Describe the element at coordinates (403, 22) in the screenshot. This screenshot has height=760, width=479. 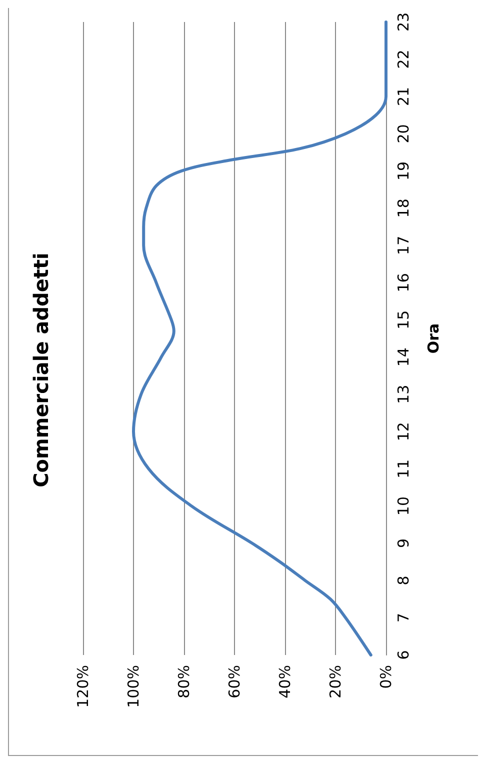
I see `y-tick-label: 23` at that location.